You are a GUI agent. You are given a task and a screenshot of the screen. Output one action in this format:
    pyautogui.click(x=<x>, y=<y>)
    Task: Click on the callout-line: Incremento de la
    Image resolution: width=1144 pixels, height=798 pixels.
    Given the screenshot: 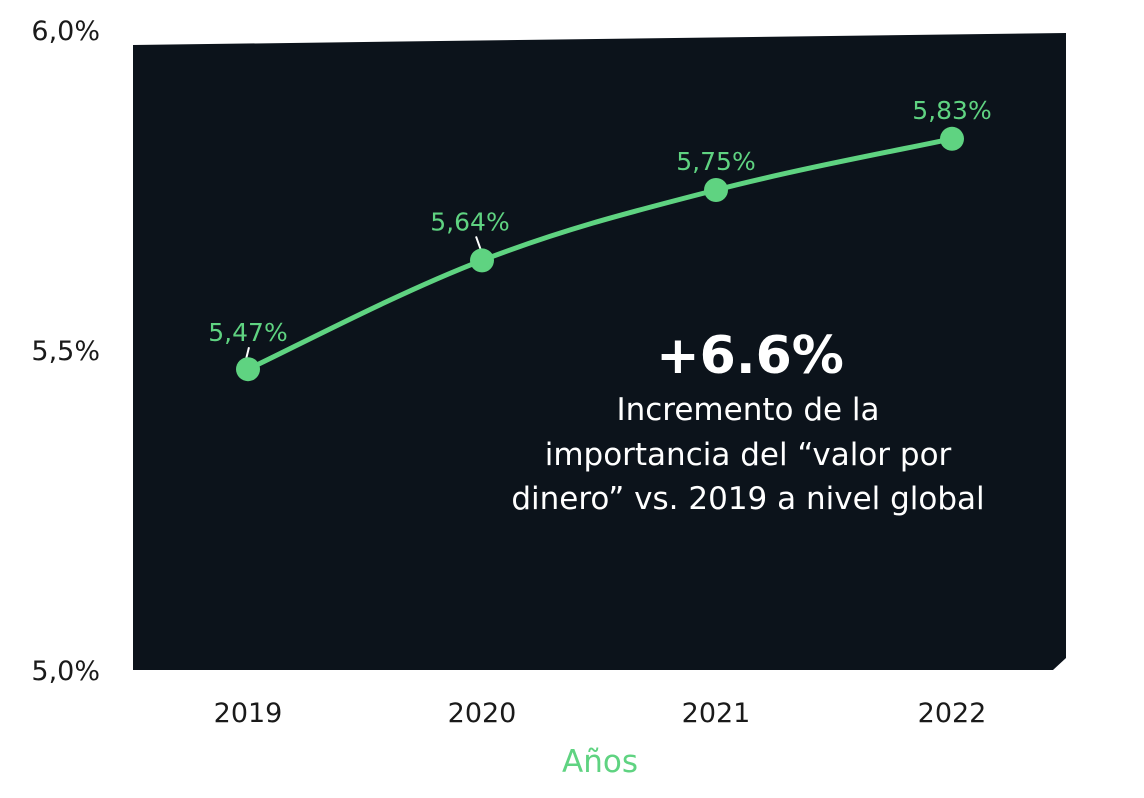 What is the action you would take?
    pyautogui.click(x=747, y=410)
    